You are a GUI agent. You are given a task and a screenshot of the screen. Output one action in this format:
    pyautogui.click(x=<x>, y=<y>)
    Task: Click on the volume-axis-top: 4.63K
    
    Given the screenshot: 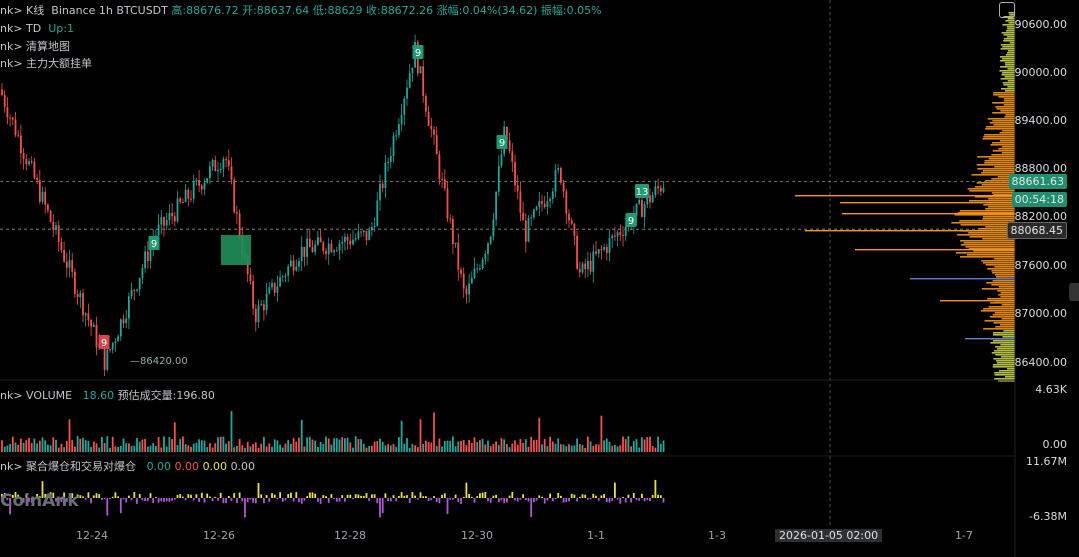 What is the action you would take?
    pyautogui.click(x=1051, y=389)
    